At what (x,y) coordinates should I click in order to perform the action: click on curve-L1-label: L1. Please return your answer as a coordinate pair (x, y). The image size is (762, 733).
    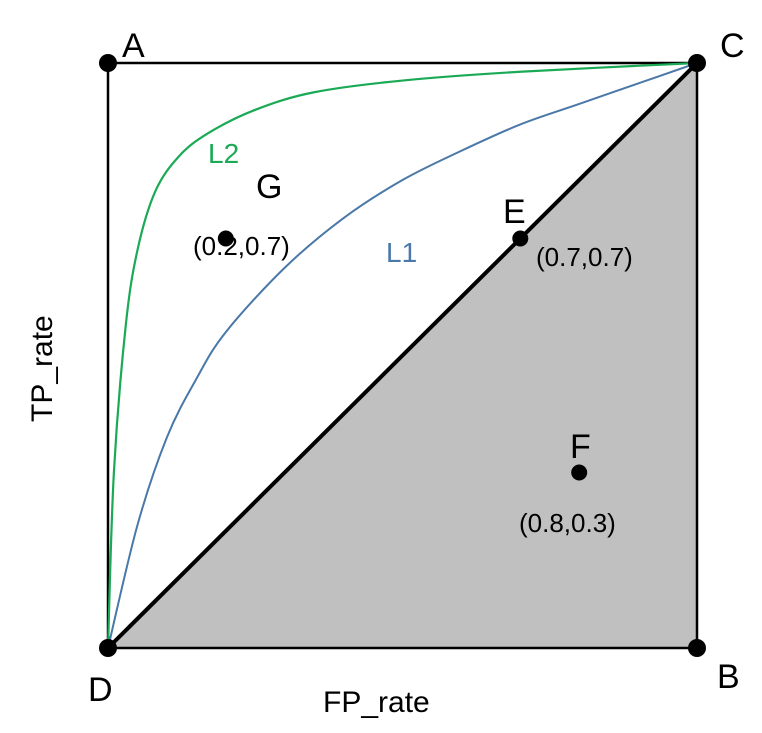
    Looking at the image, I should click on (401, 252).